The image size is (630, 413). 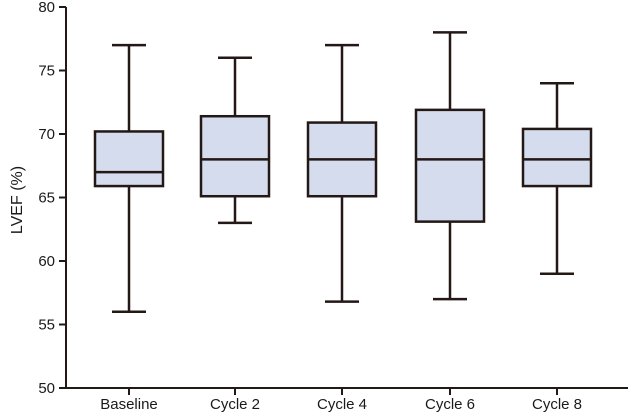 What do you see at coordinates (46, 198) in the screenshot?
I see `y-tick-label: 65` at bounding box center [46, 198].